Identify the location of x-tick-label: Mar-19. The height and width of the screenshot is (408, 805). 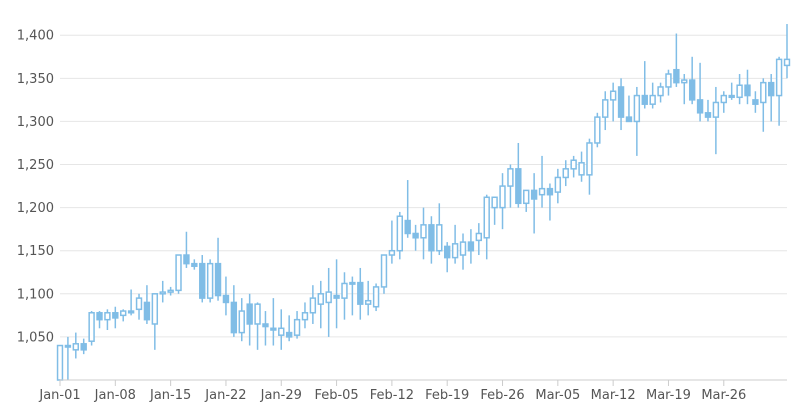
(668, 395).